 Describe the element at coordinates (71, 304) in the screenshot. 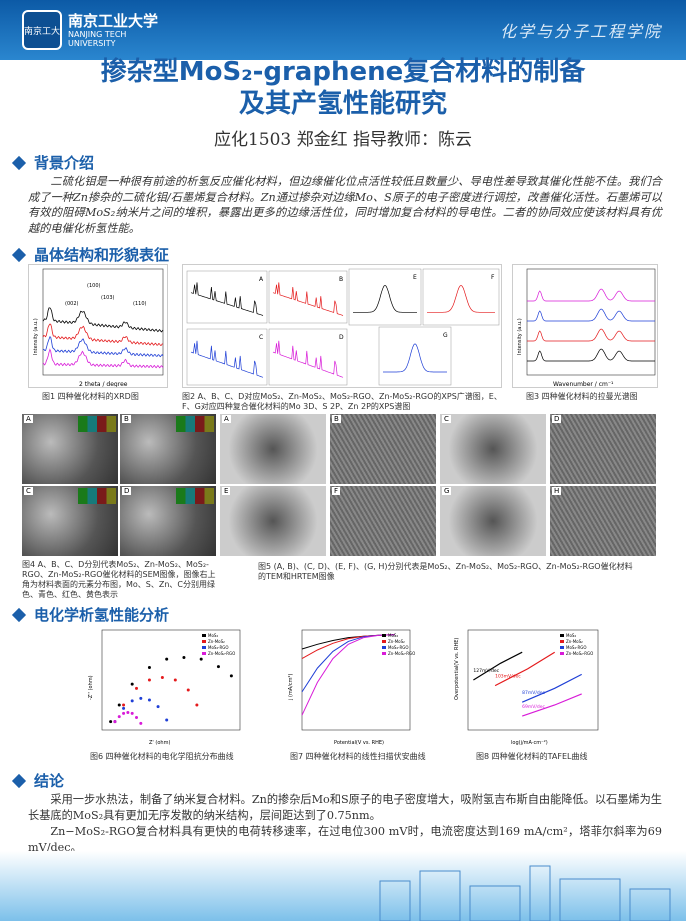

I see `xrd-peak-label: (002)` at that location.